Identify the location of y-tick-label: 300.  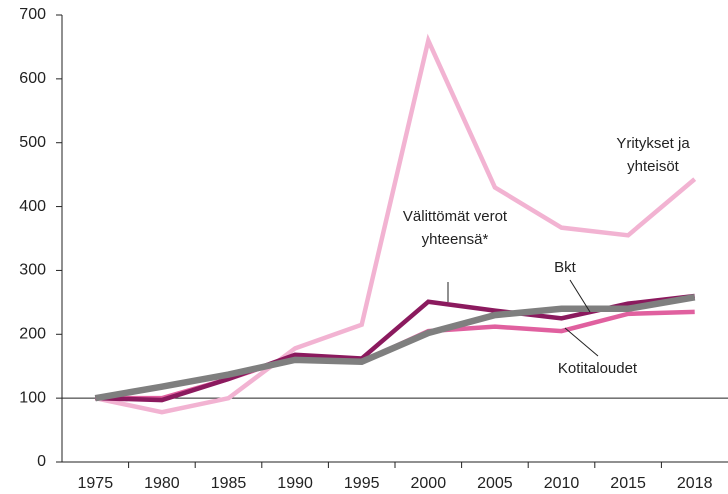
(32, 270).